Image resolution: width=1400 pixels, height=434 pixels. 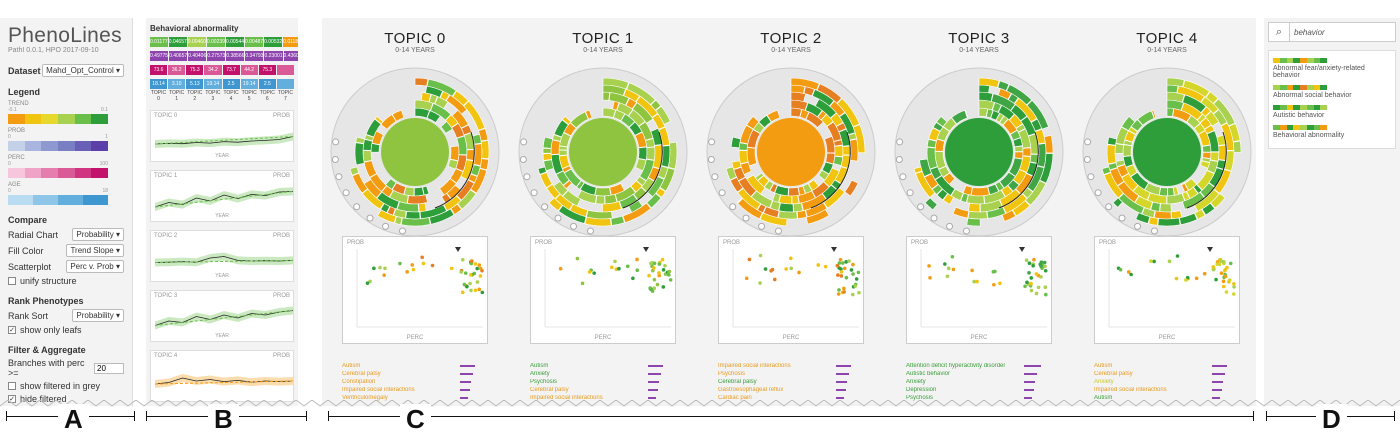 What do you see at coordinates (791, 398) in the screenshot?
I see `phenotype-row: Cardiac pain` at bounding box center [791, 398].